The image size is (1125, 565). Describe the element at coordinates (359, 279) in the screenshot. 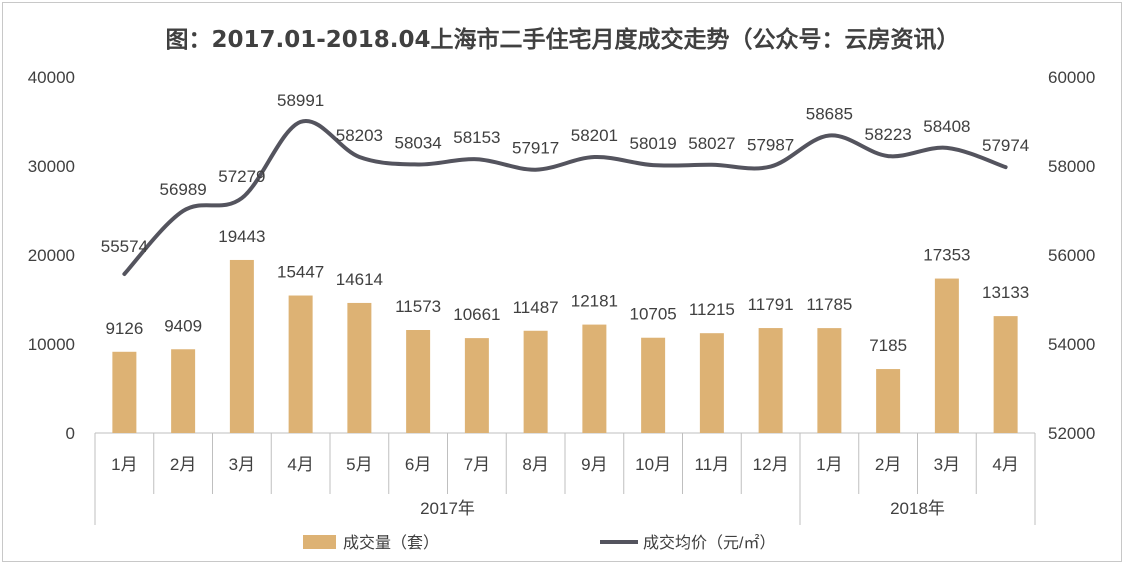

I see `bar-data-label: 14614` at that location.